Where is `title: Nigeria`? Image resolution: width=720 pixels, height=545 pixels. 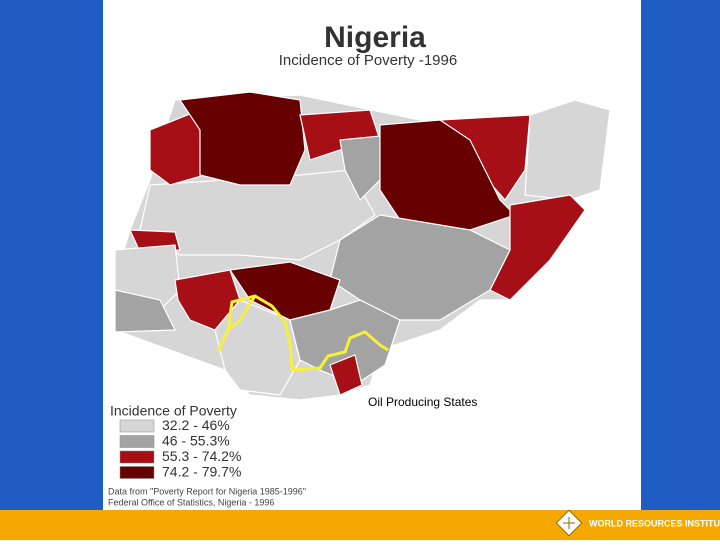 title: Nigeria is located at coordinates (375, 37).